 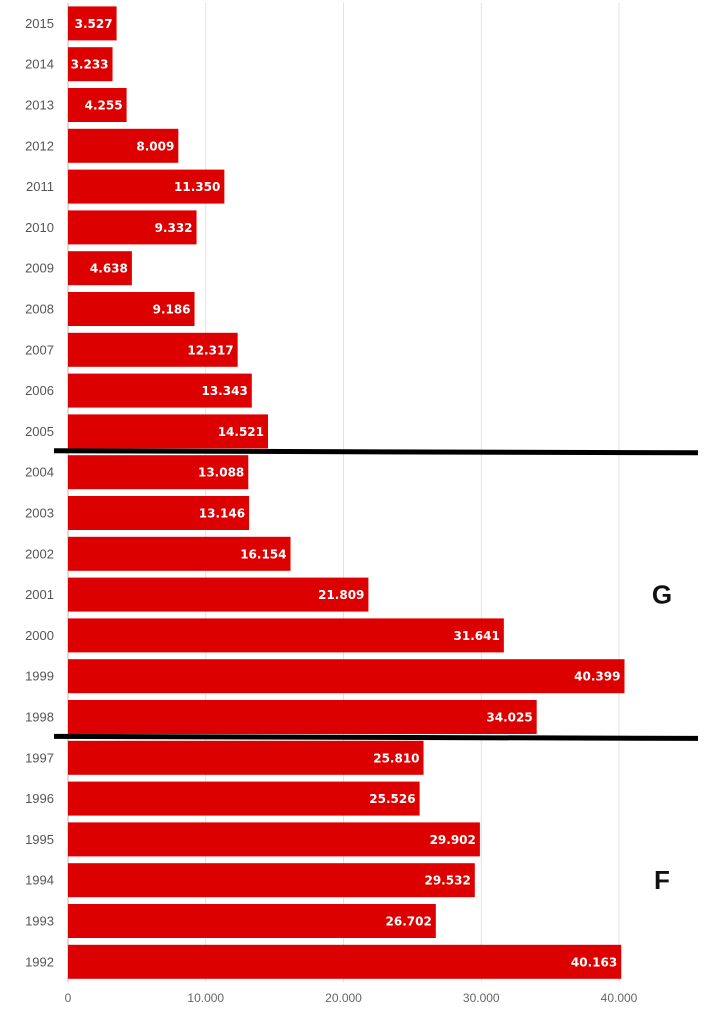 I want to click on category-label: 2008, so click(x=39, y=309).